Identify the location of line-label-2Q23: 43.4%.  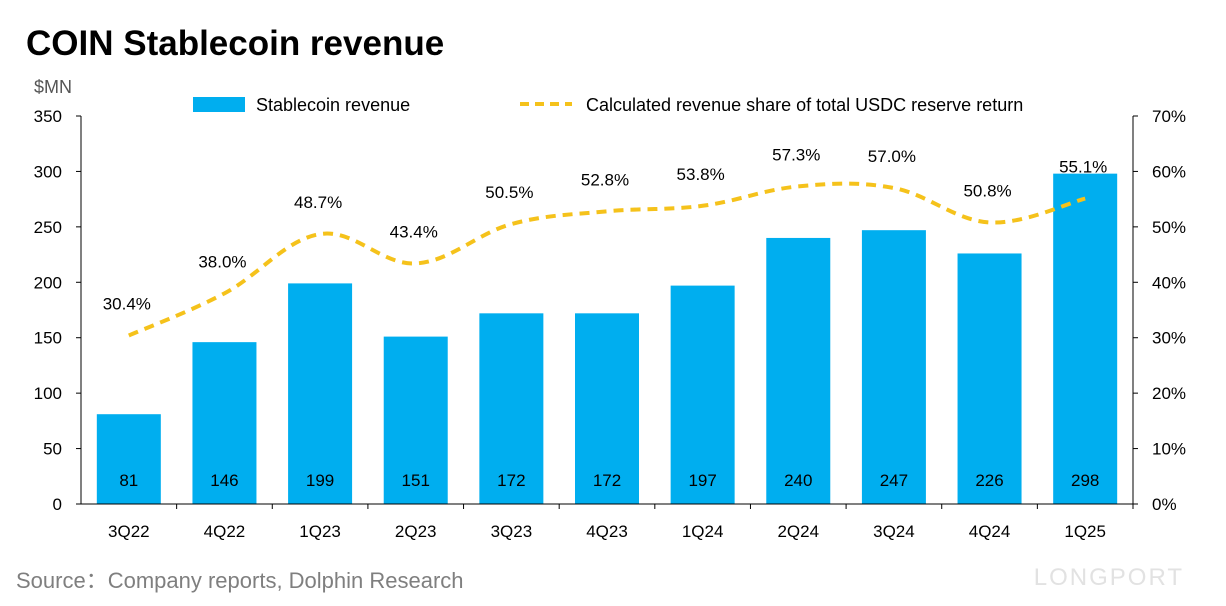
(414, 231).